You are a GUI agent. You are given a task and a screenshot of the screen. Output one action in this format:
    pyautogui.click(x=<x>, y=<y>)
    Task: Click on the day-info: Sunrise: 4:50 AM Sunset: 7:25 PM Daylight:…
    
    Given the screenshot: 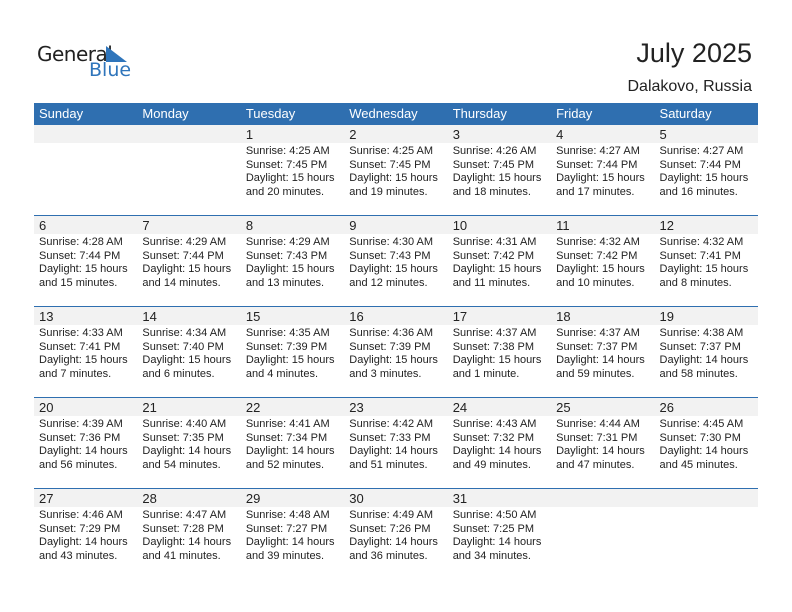 What is the action you would take?
    pyautogui.click(x=499, y=535)
    